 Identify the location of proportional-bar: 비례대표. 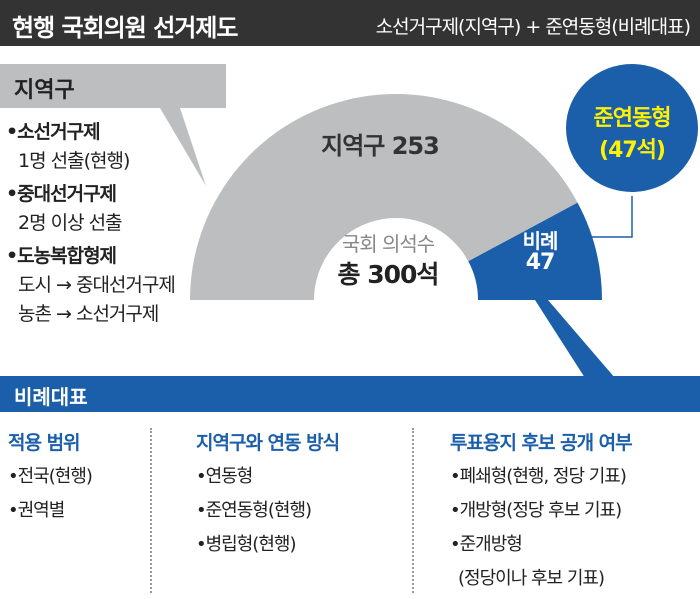
(350, 394).